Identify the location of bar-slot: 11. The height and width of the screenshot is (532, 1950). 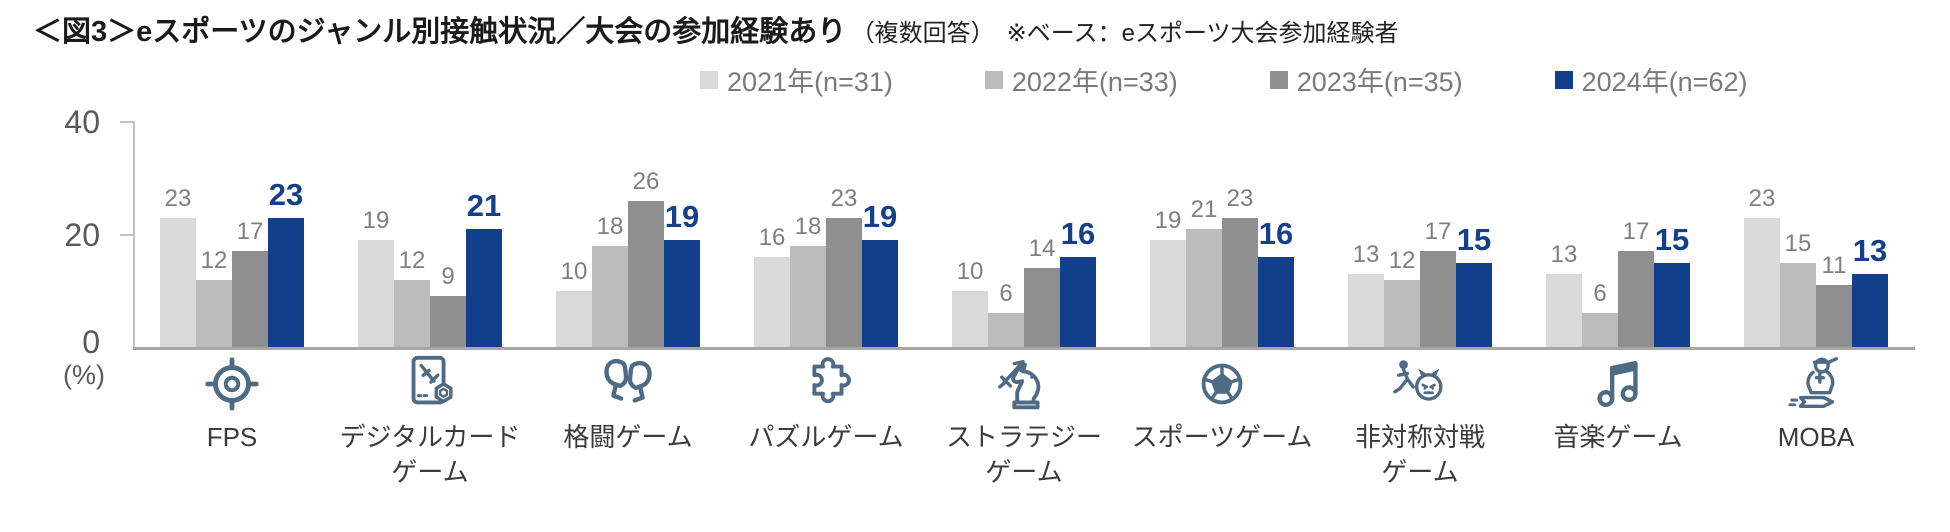
(1834, 231).